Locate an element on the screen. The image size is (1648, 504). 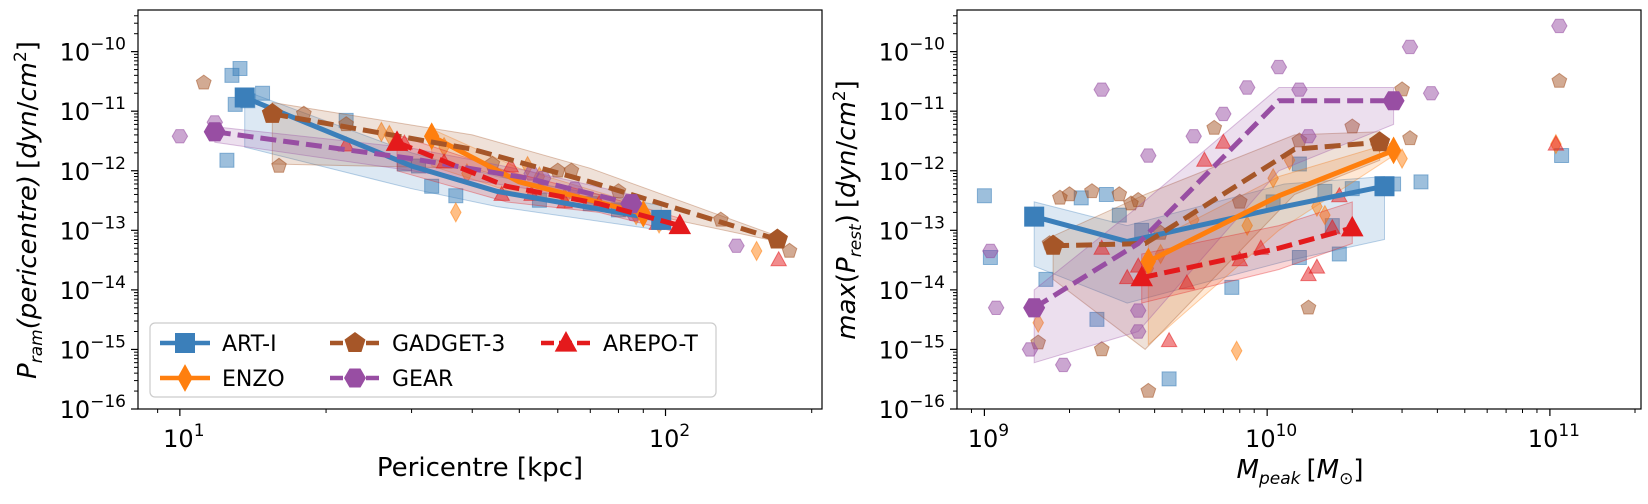
left-line-group-gear is located at coordinates (423, 168).